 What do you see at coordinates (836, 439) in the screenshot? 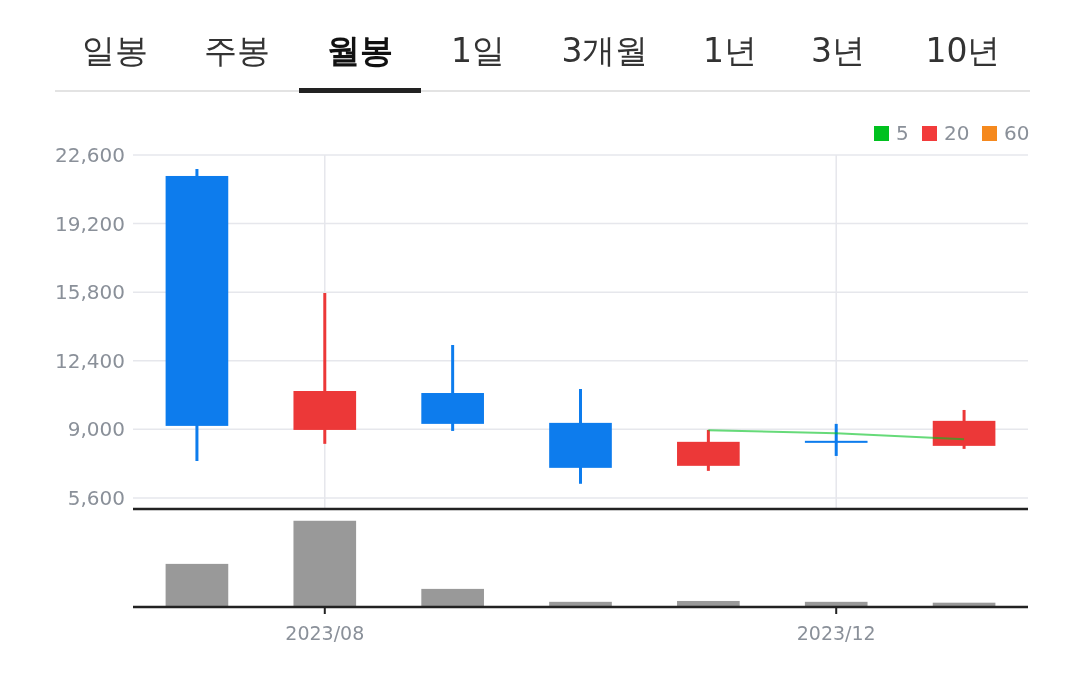
I see `candlestick` at bounding box center [836, 439].